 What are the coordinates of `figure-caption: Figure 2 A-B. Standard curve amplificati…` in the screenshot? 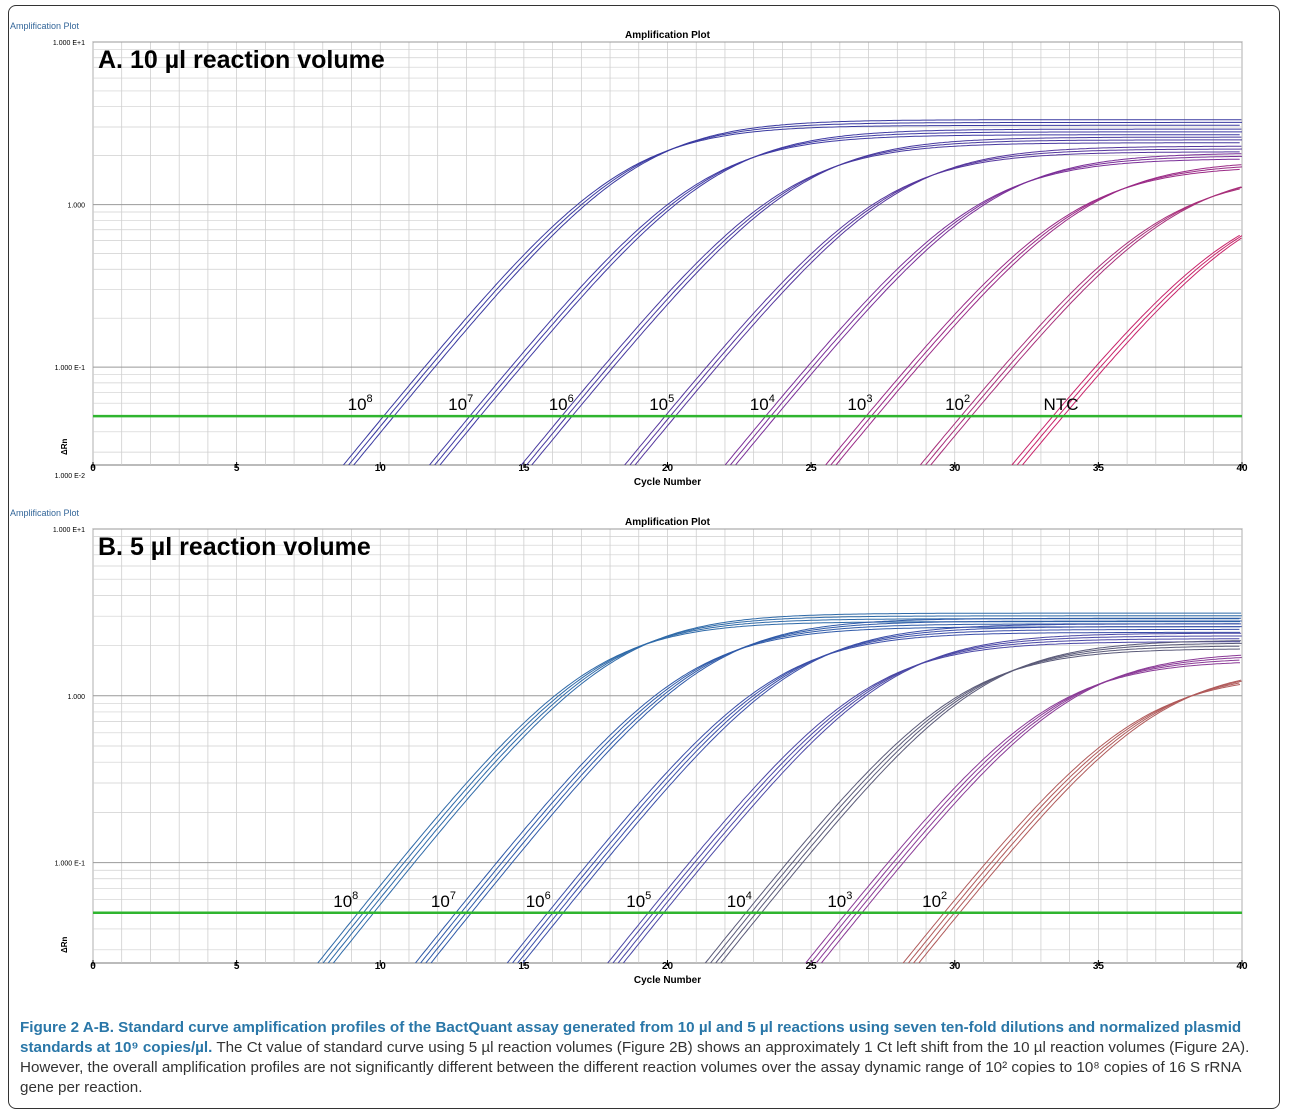 It's located at (645, 1058).